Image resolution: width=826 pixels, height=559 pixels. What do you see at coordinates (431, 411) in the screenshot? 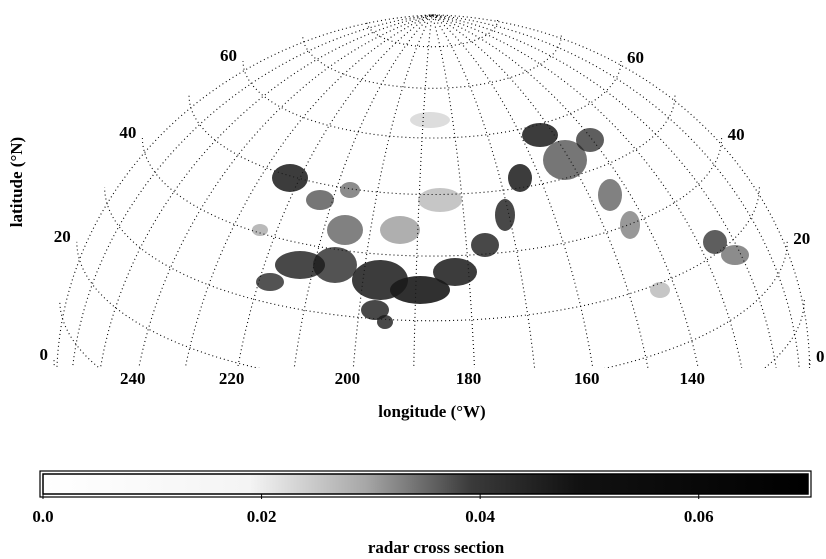
I see `x-axis-label: longitude (°W)` at bounding box center [431, 411].